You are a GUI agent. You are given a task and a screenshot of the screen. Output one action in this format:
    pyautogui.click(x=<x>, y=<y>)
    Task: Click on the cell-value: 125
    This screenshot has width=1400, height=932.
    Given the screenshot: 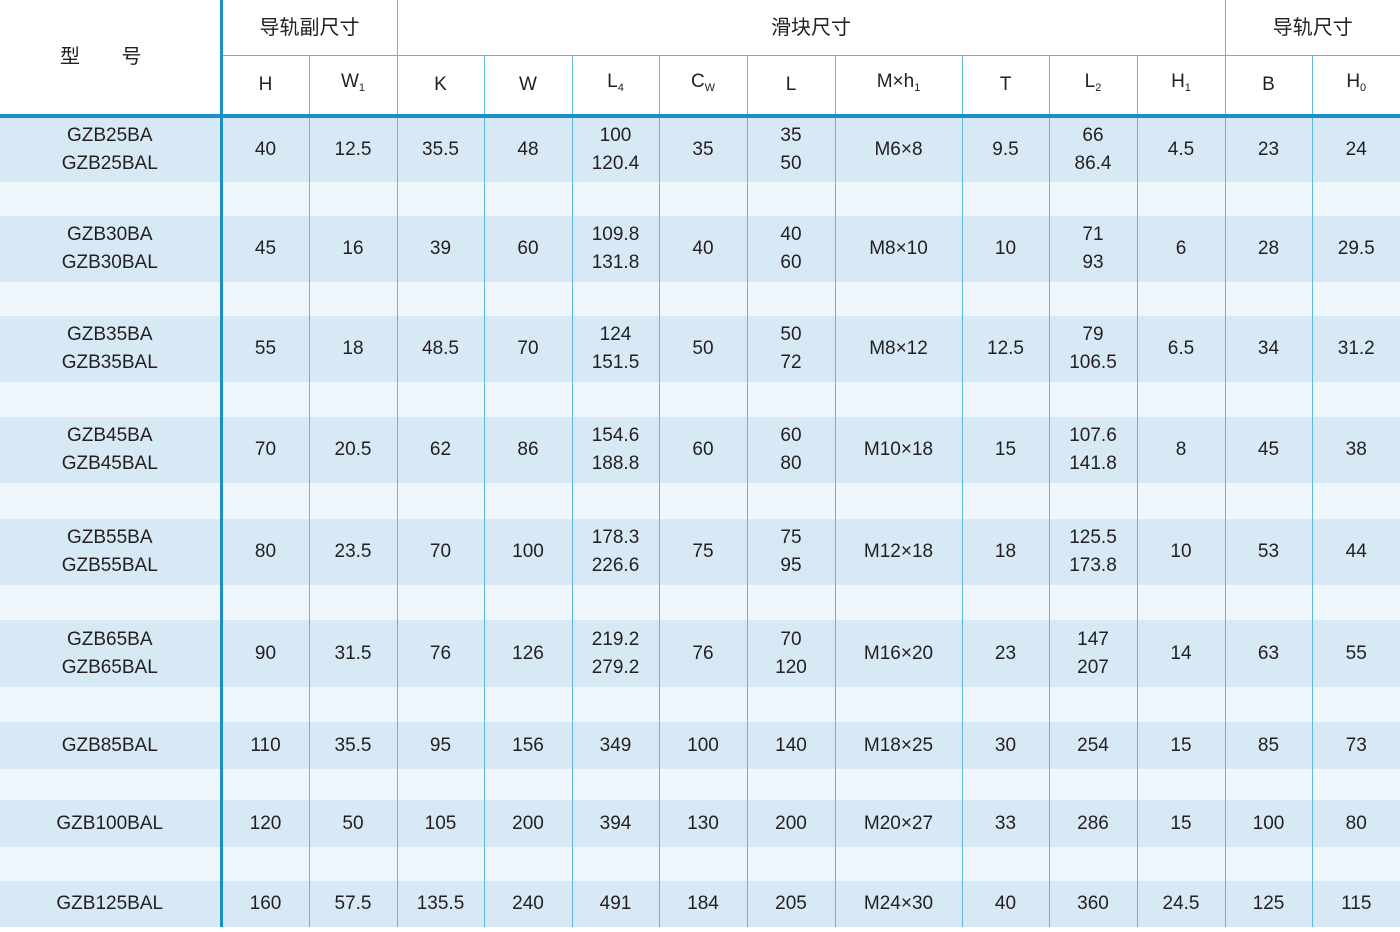 What is the action you would take?
    pyautogui.click(x=1268, y=903)
    